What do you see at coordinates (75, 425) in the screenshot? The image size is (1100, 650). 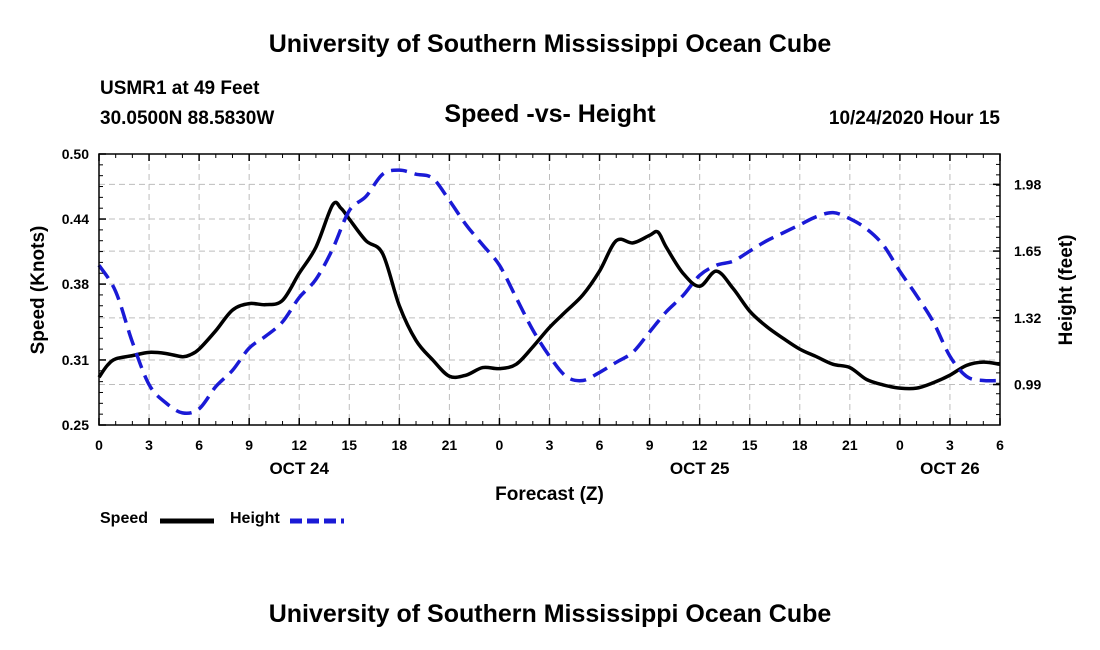 I see `y-tick-label: 0.25` at bounding box center [75, 425].